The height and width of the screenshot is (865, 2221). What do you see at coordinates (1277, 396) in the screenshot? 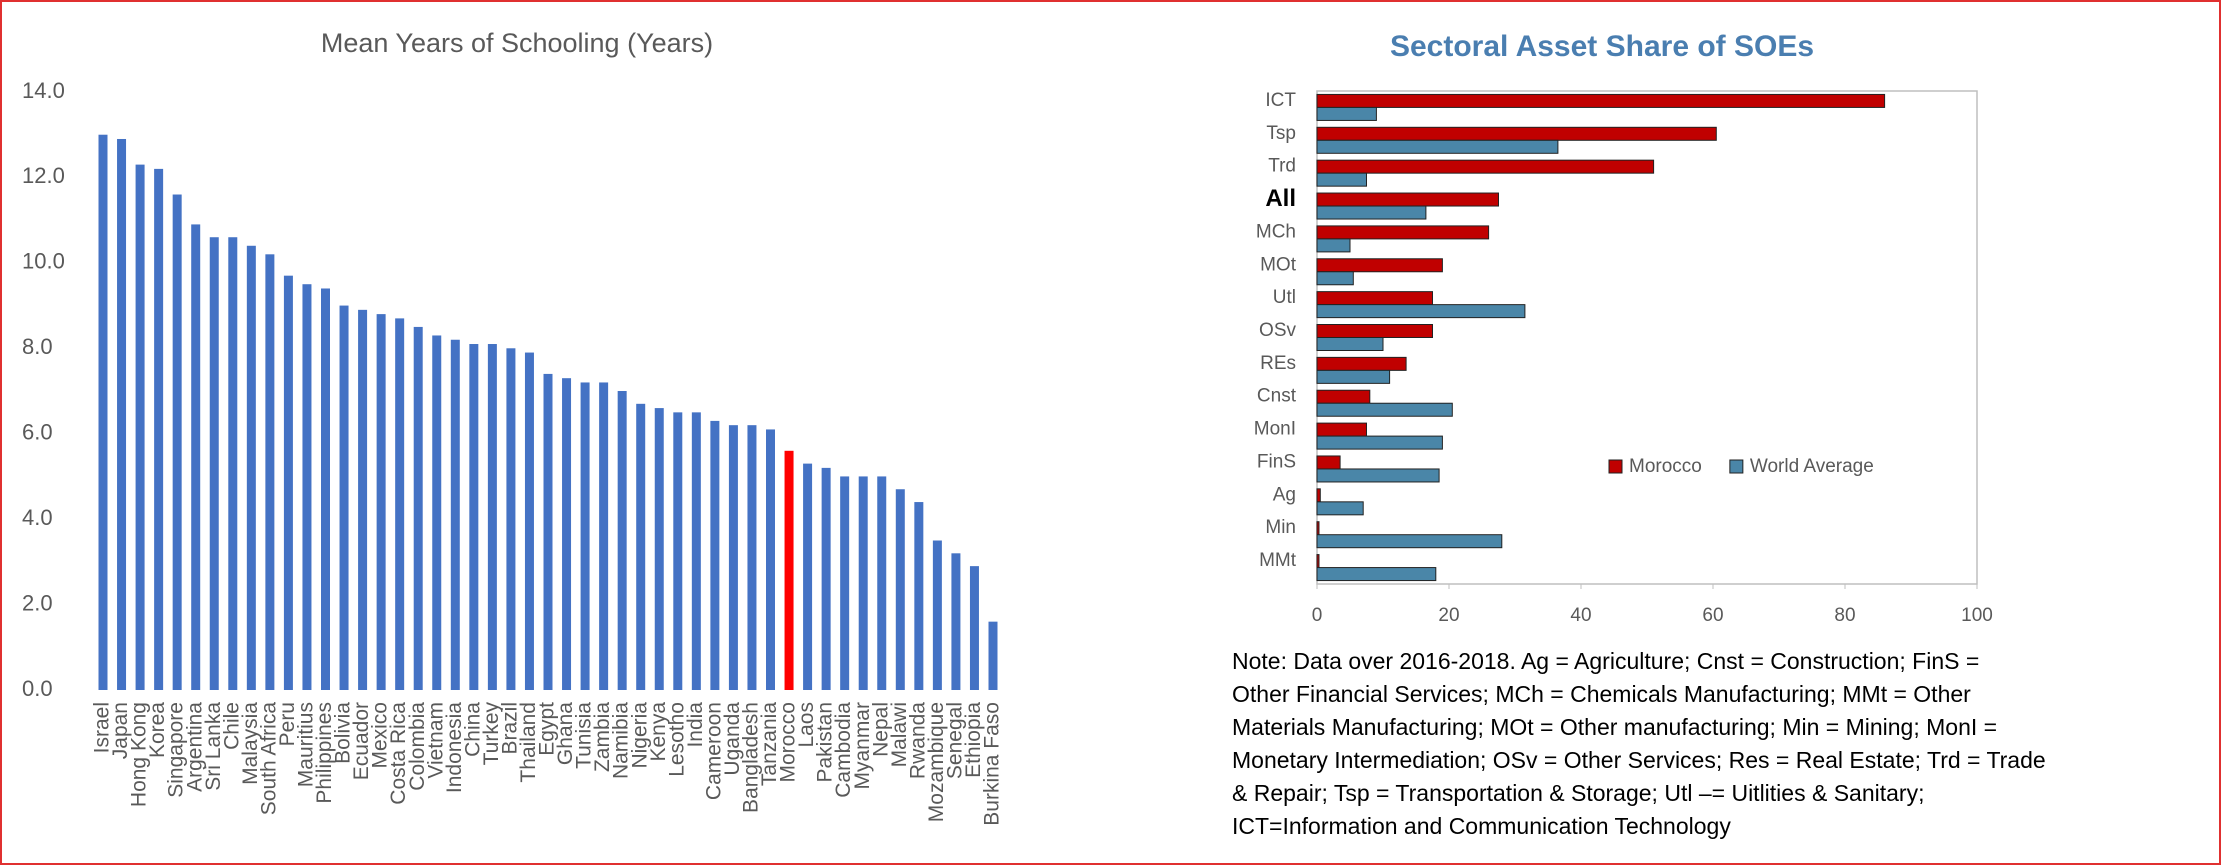
I see `y-tick-label: Cnst` at bounding box center [1277, 396].